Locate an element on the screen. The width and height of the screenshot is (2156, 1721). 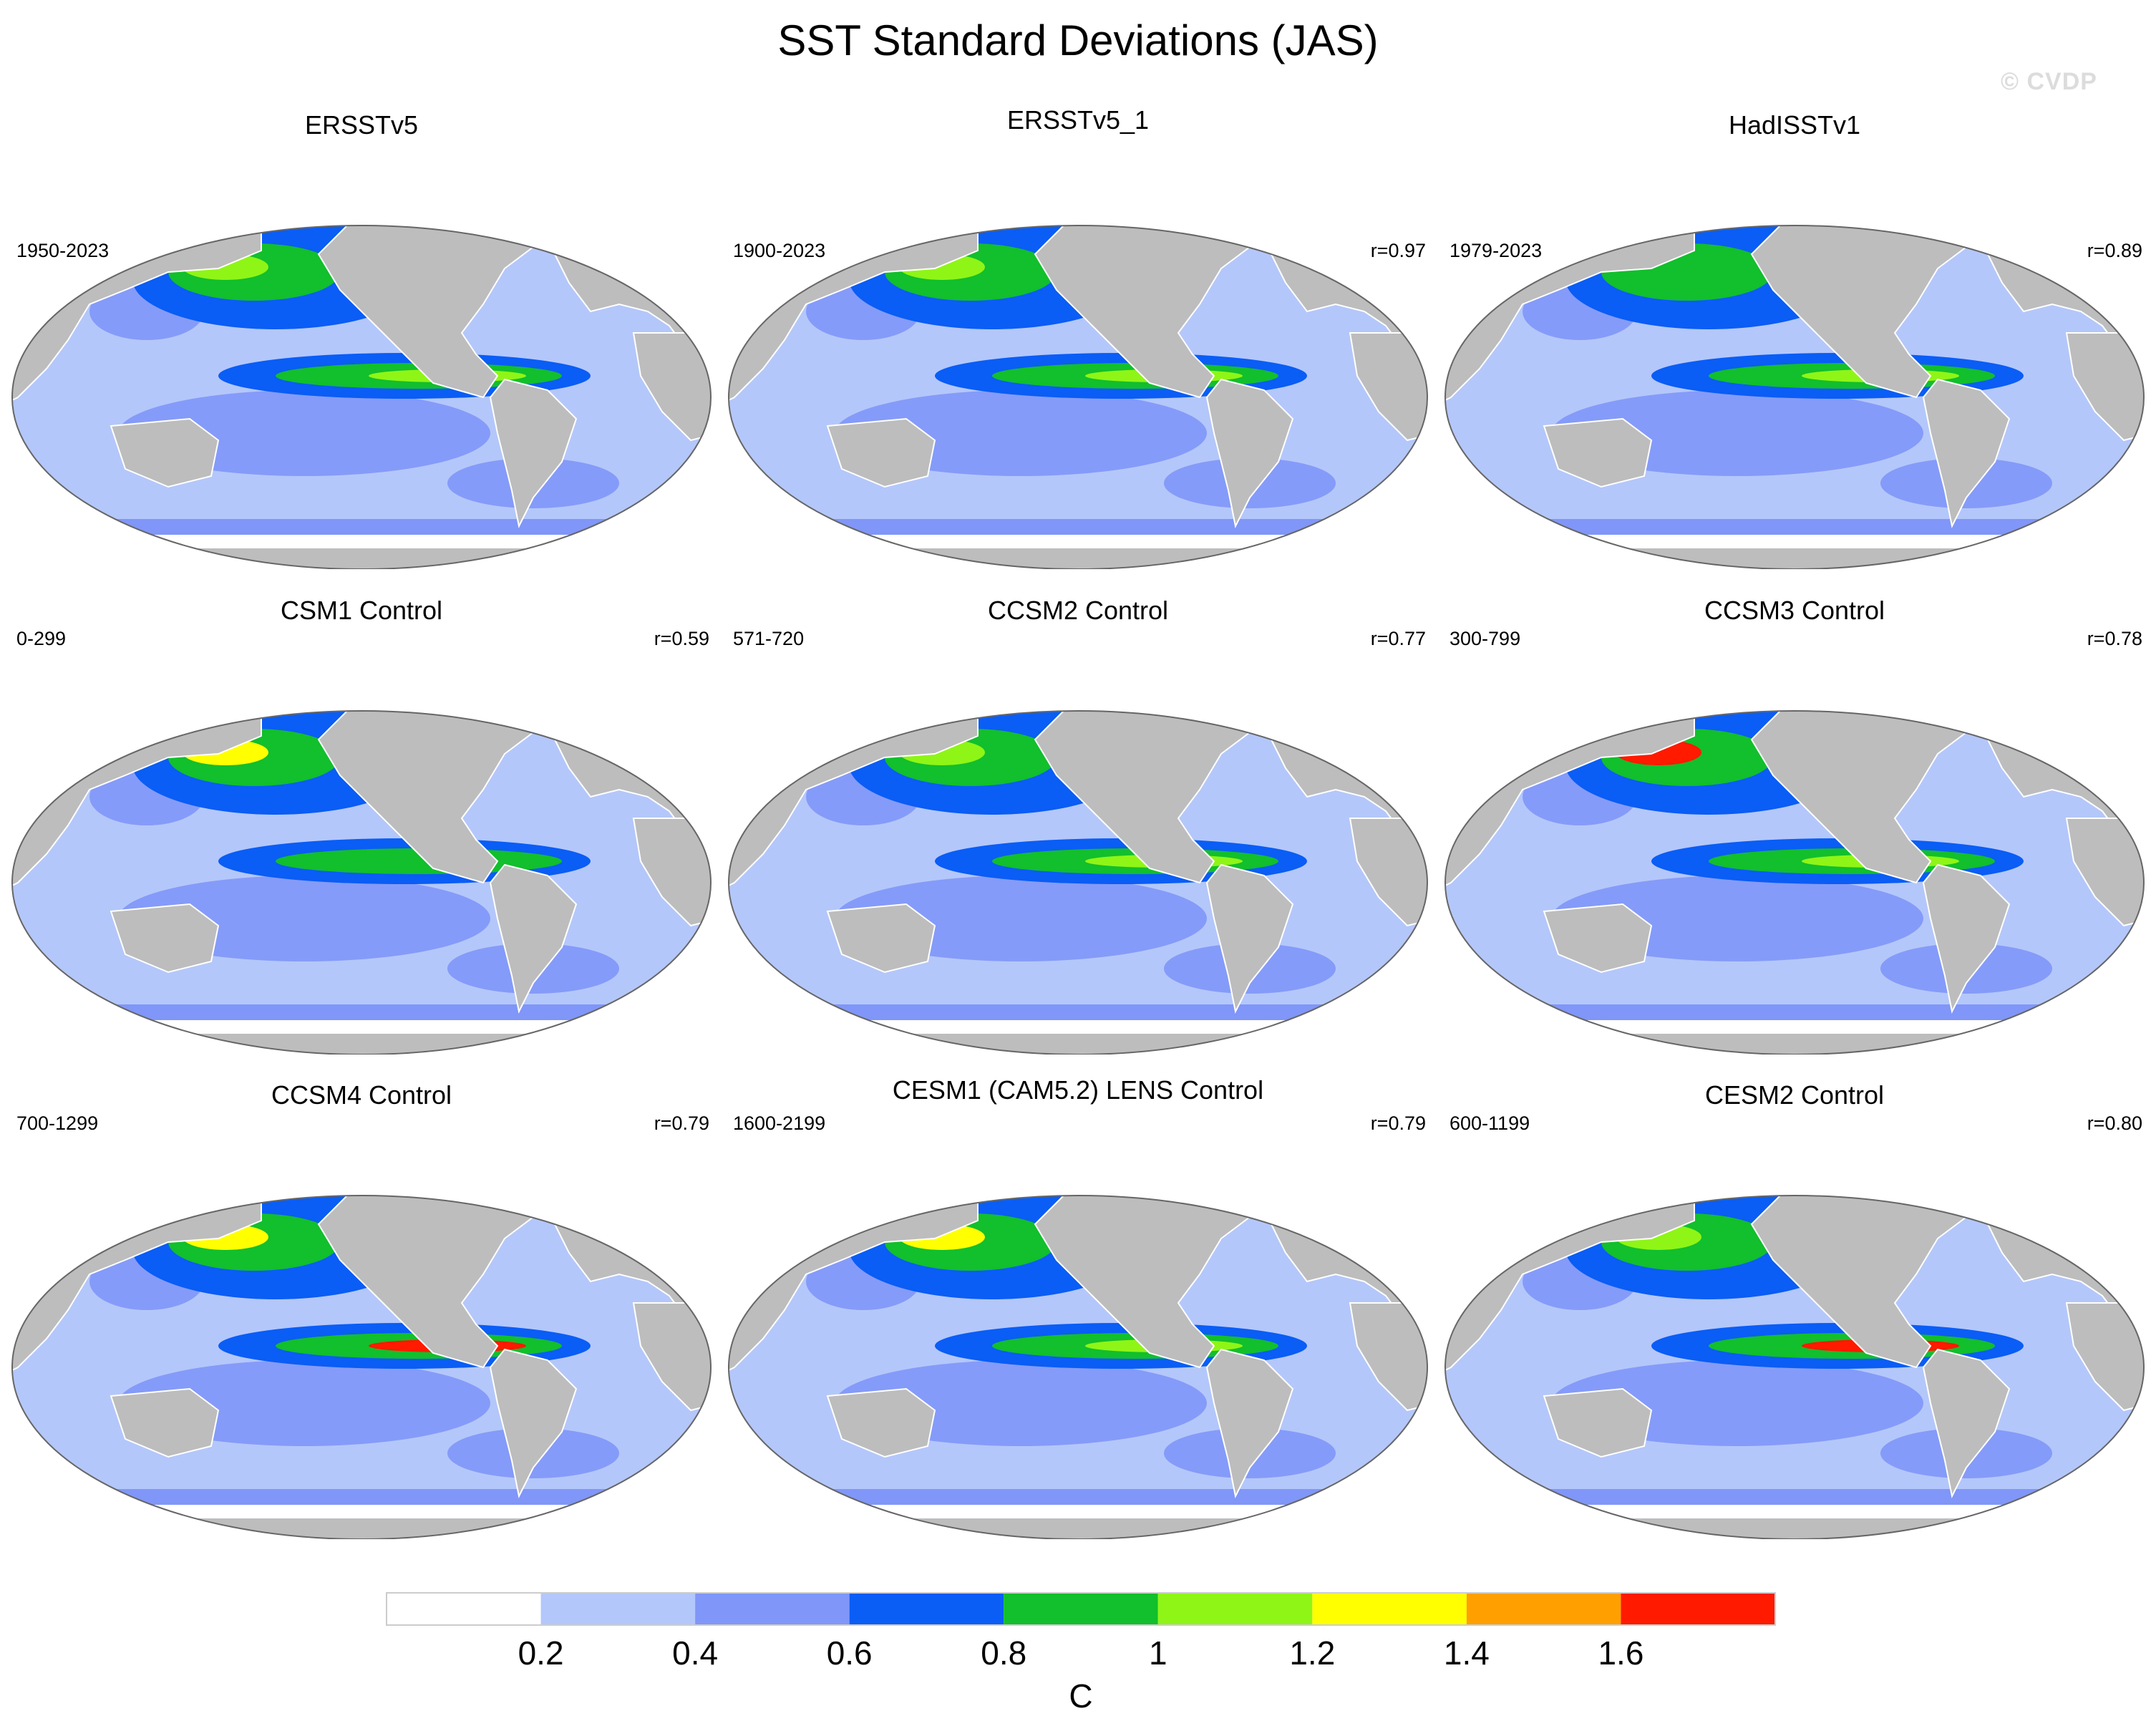
map-panel: CCSM2 Control 571-720 r=0.77 is located at coordinates (1078, 819).